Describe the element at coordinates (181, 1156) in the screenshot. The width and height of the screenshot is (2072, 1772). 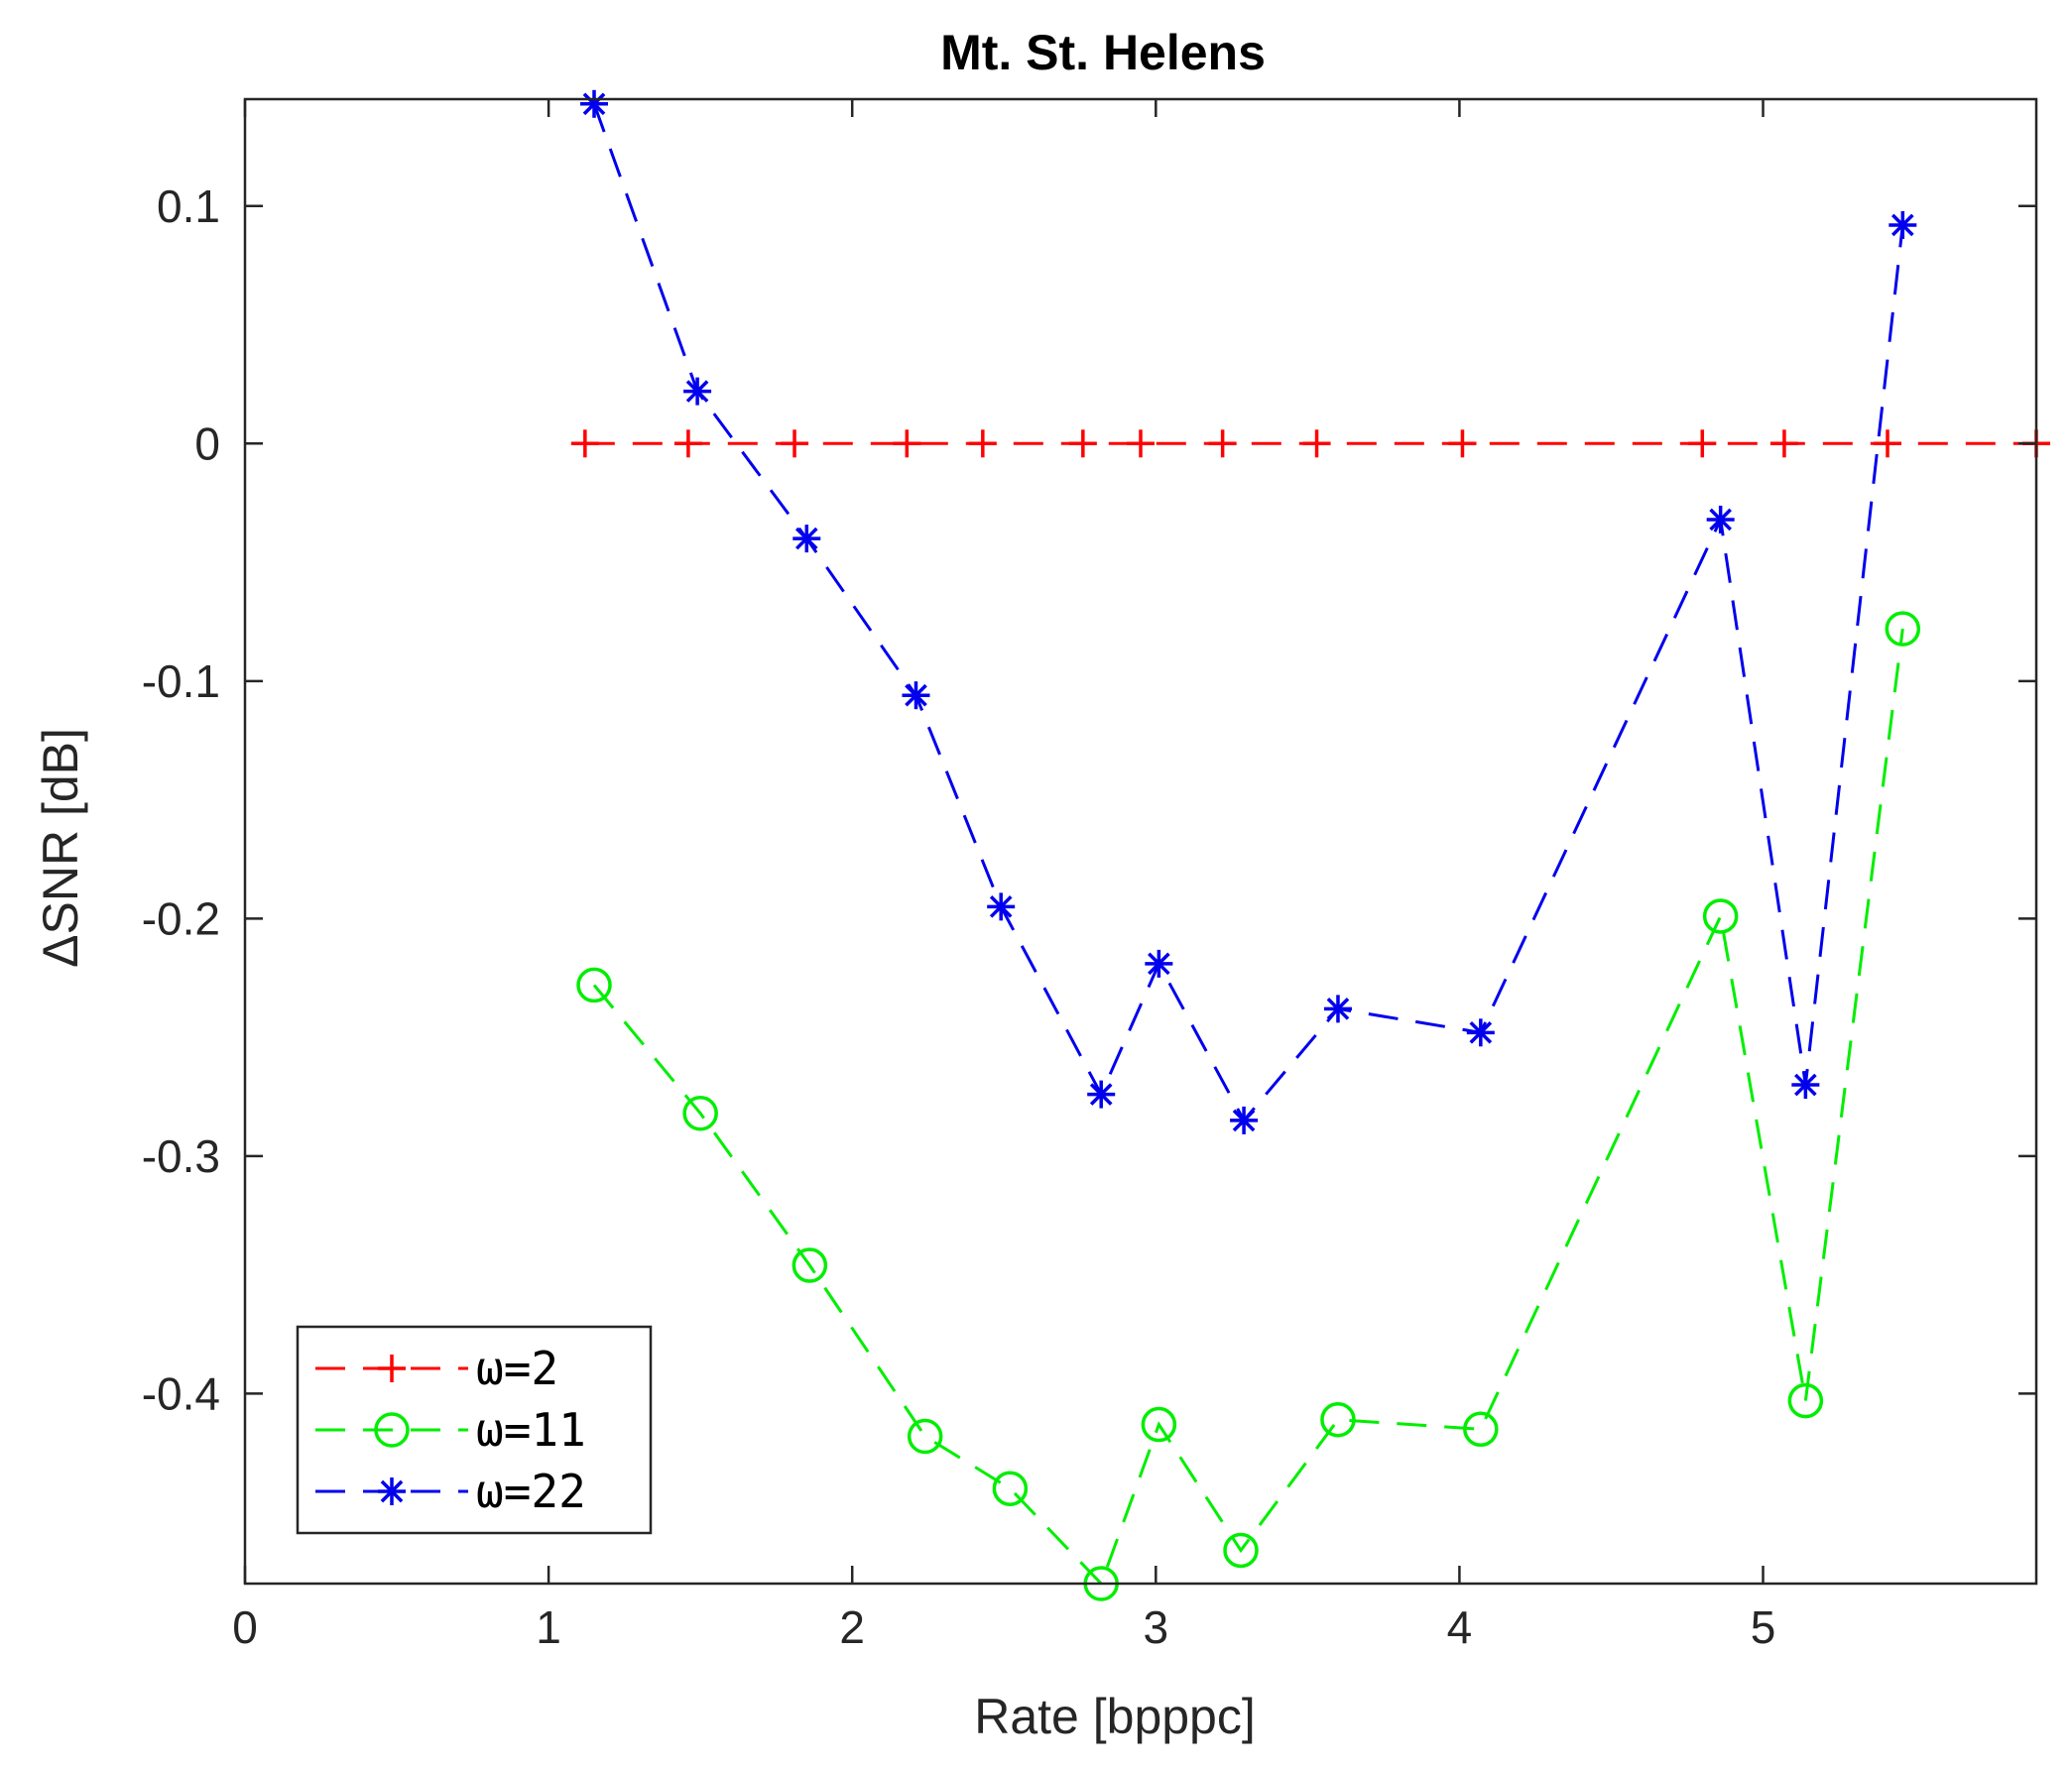
I see `y-tick-label: -0.3` at that location.